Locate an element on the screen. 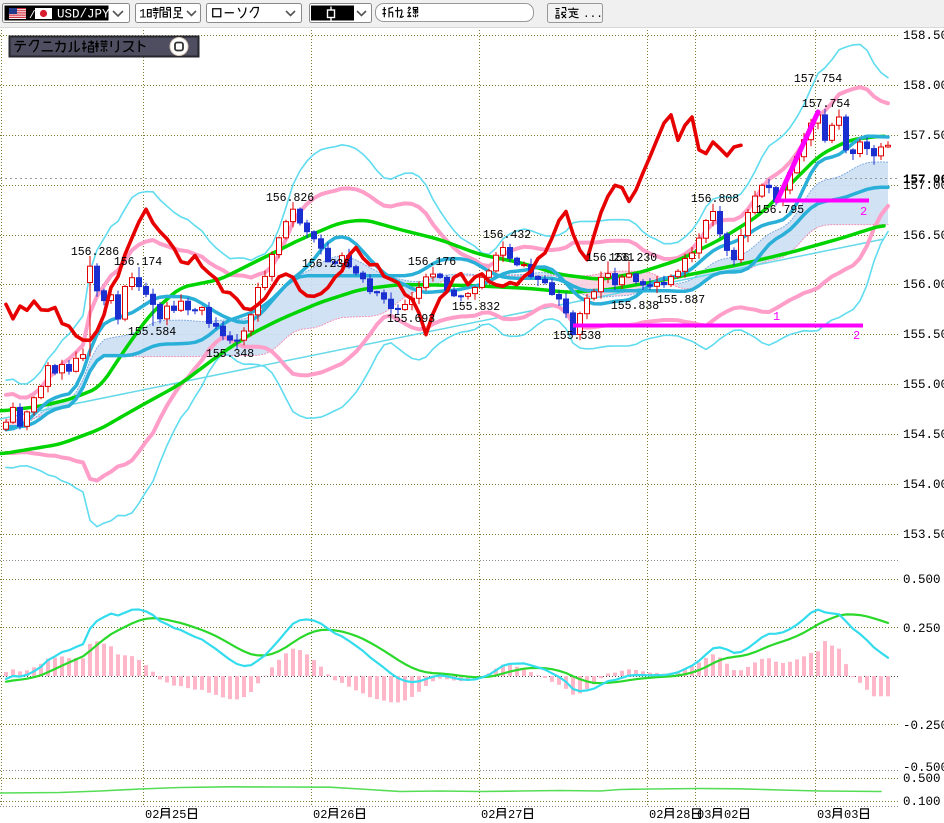 This screenshot has width=944, height=823. svg-text: 155.348 is located at coordinates (230, 354).